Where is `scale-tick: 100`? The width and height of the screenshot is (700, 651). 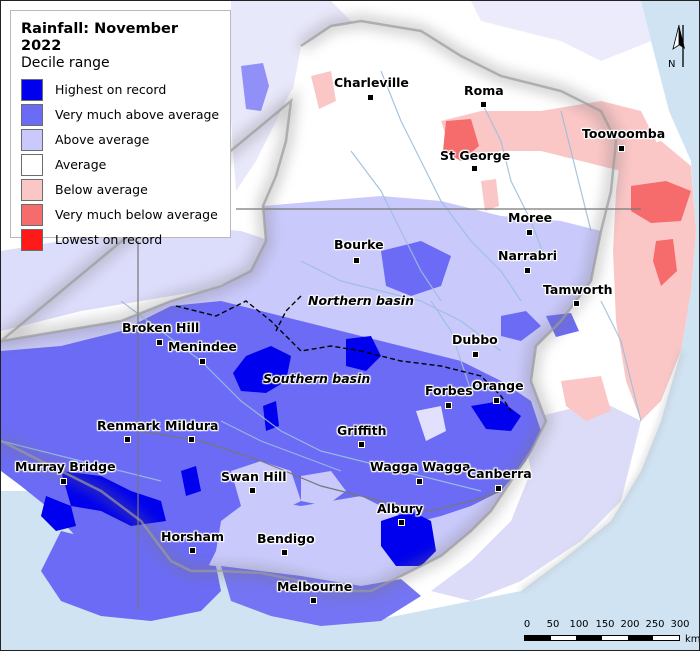 scale-tick: 100 is located at coordinates (579, 624).